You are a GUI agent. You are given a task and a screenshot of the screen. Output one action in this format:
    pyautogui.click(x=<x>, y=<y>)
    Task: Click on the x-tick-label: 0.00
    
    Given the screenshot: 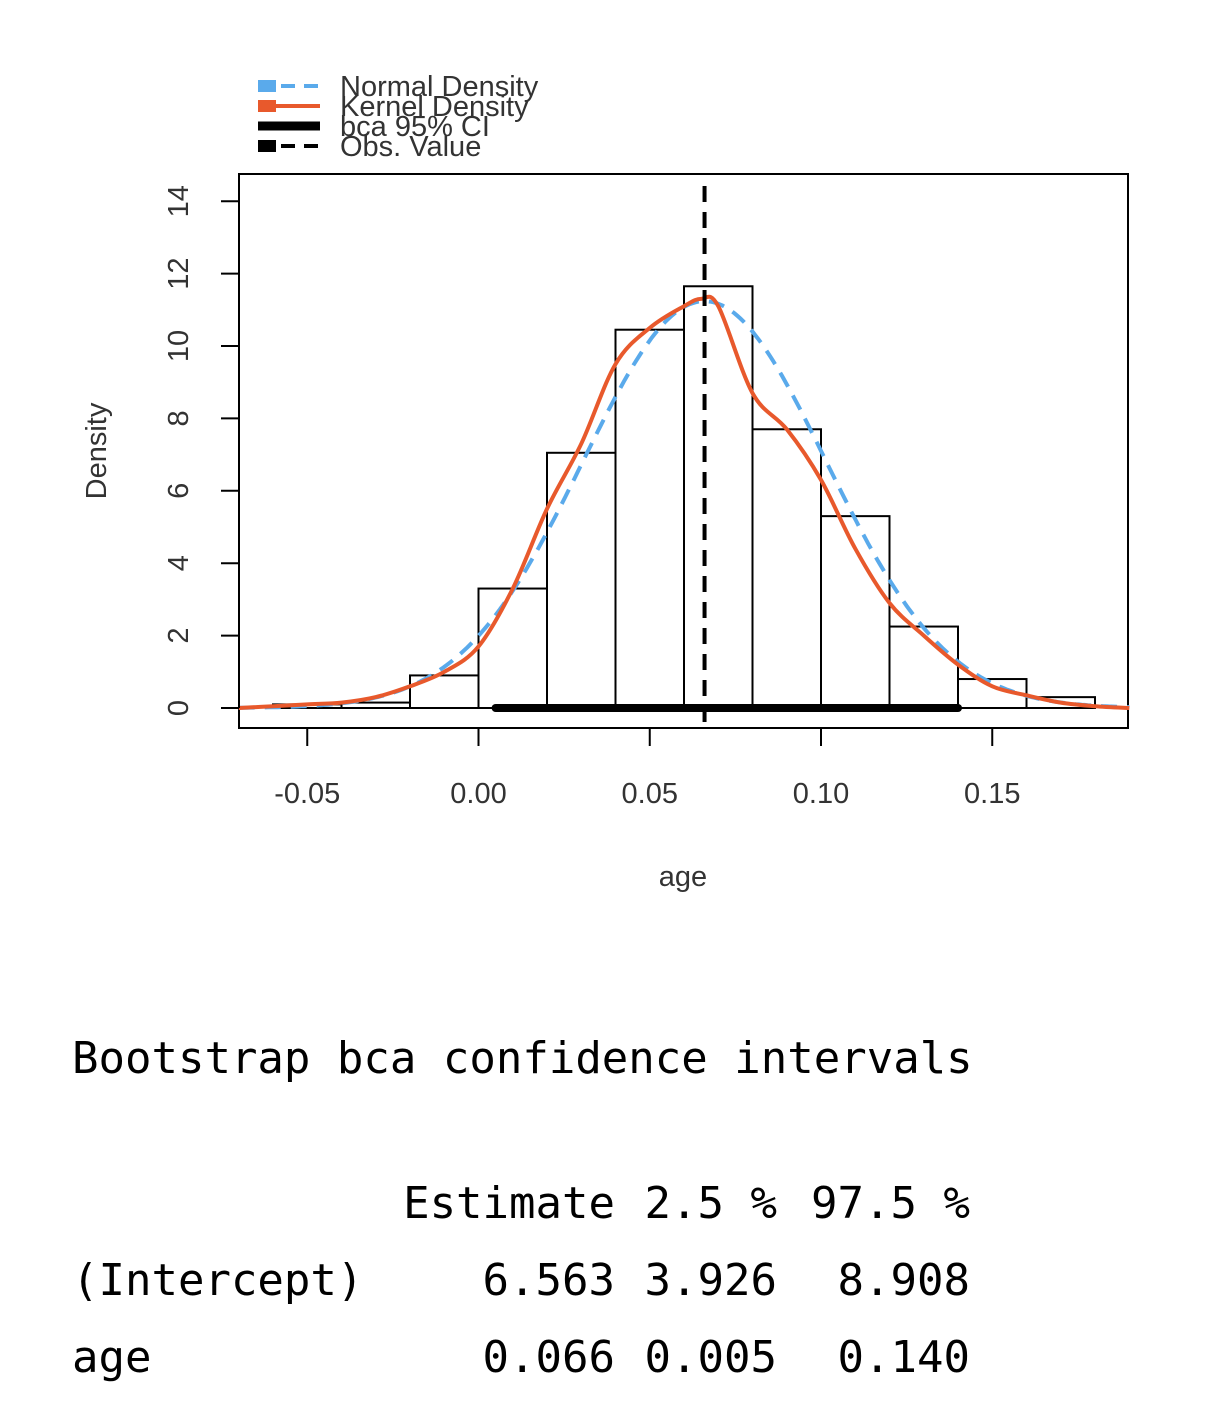 What is the action you would take?
    pyautogui.click(x=478, y=794)
    